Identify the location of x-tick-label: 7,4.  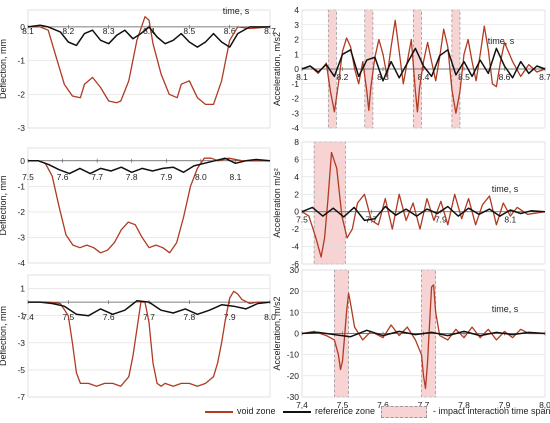
(302, 405).